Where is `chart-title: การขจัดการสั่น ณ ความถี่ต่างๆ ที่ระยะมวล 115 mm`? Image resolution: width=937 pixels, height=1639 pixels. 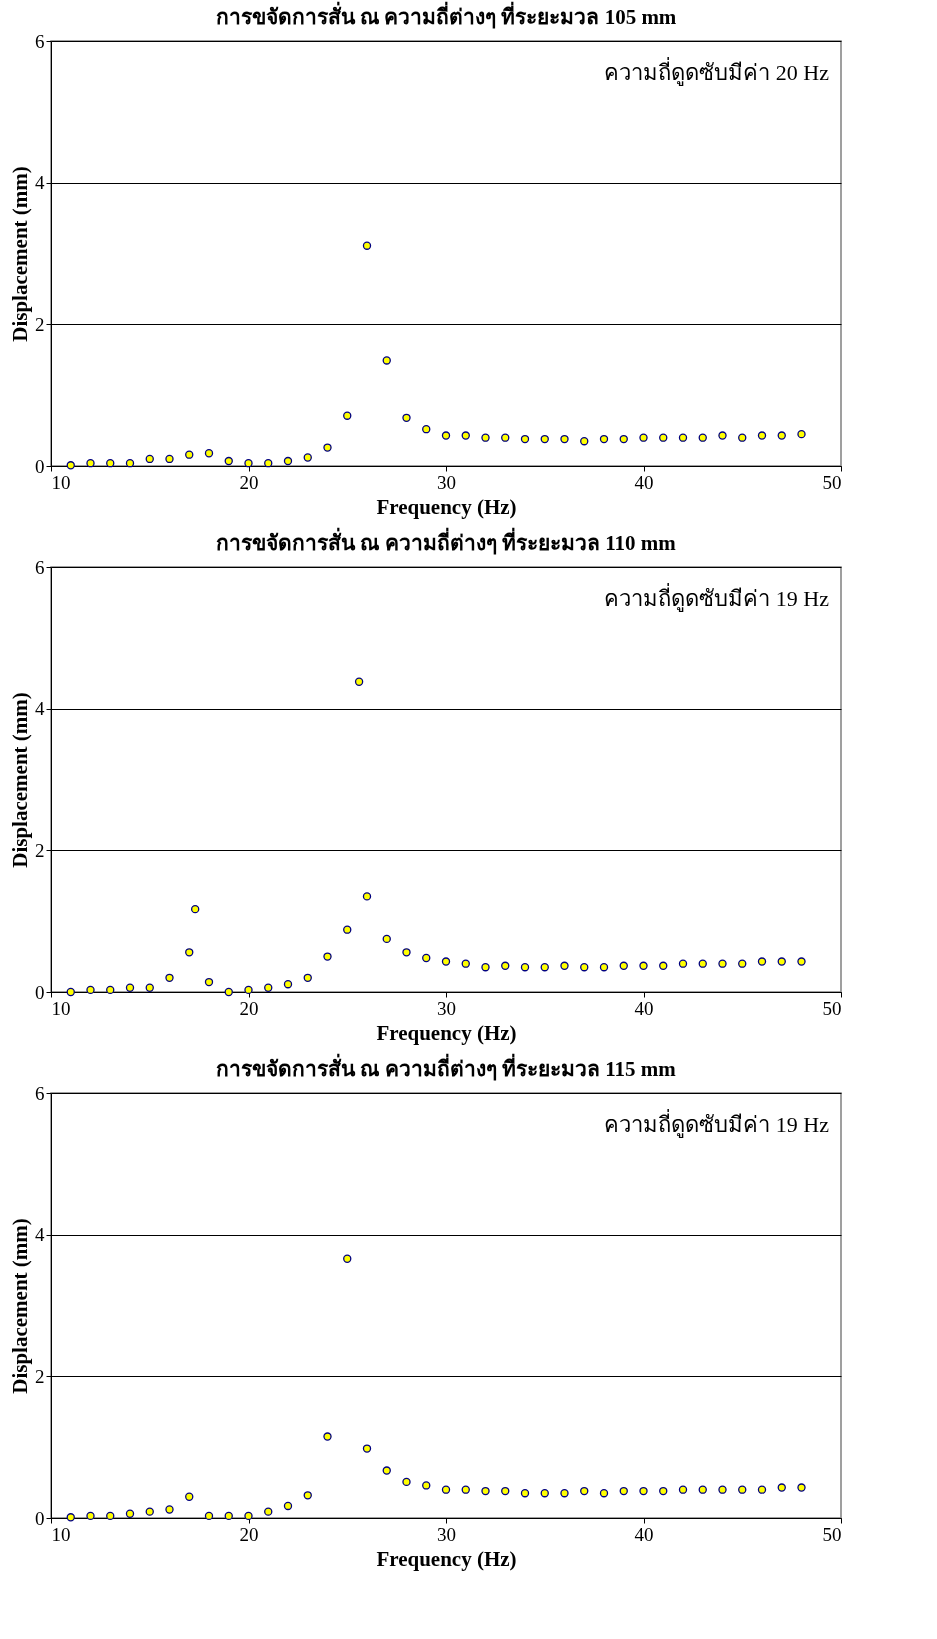
chart-title: การขจัดการสั่น ณ ความถี่ต่างๆ ที่ระยะมวล 115 mm is located at coordinates (446, 1067).